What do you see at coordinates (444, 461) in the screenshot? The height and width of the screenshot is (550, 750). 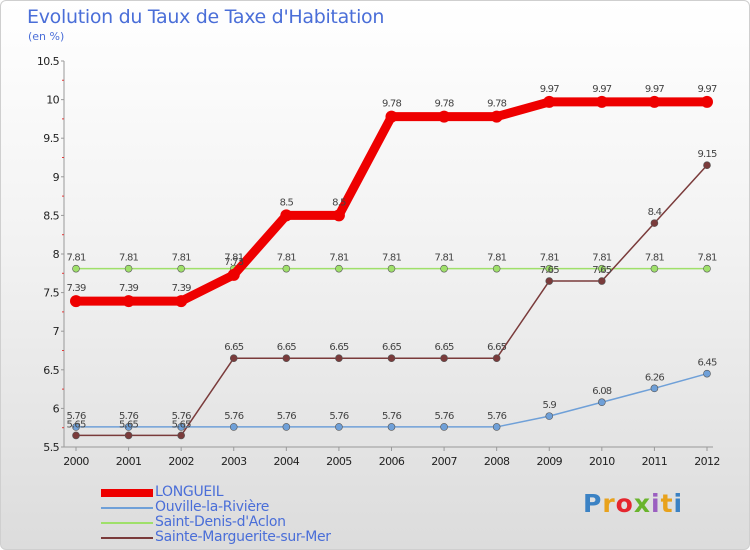 I see `x-tick-label: 2007` at bounding box center [444, 461].